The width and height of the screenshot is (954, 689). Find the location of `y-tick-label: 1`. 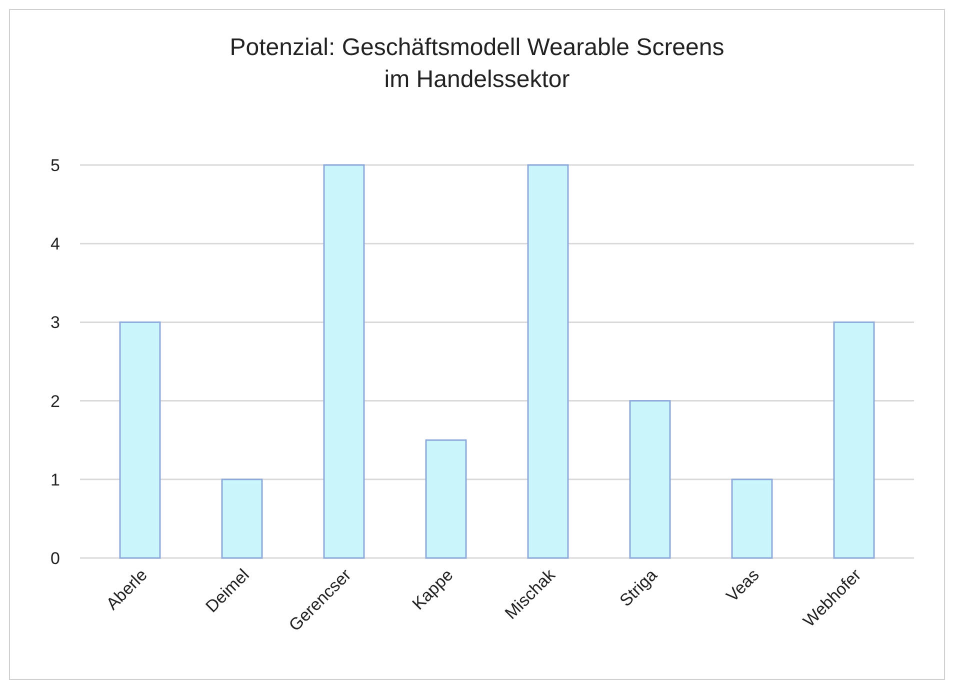

y-tick-label: 1 is located at coordinates (55, 480).